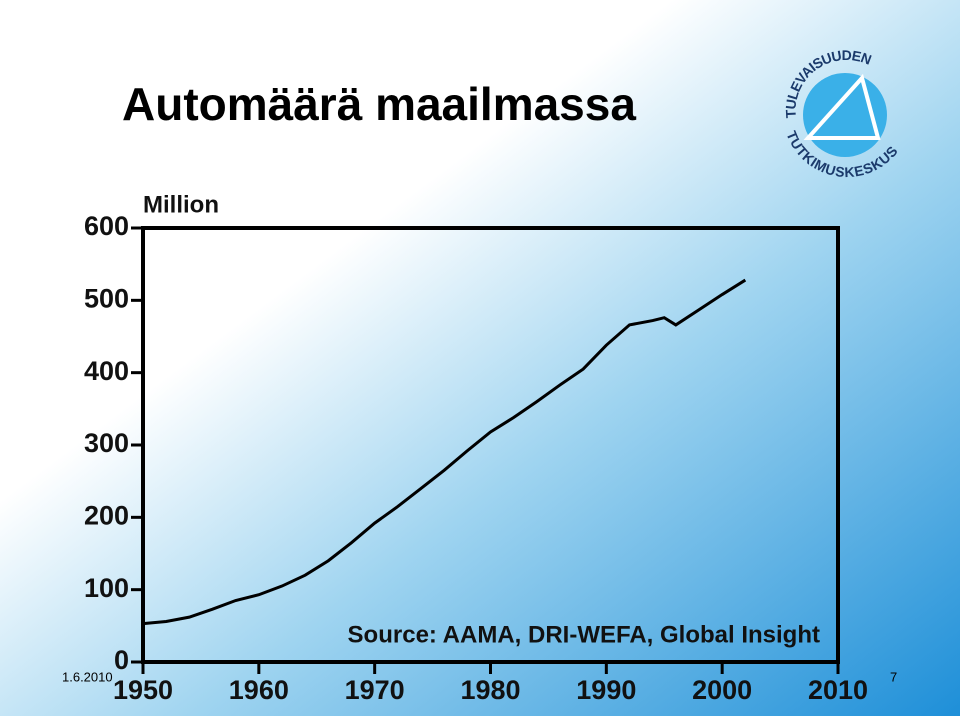 This screenshot has height=721, width=960. I want to click on x-tick-label: 1950, so click(143, 690).